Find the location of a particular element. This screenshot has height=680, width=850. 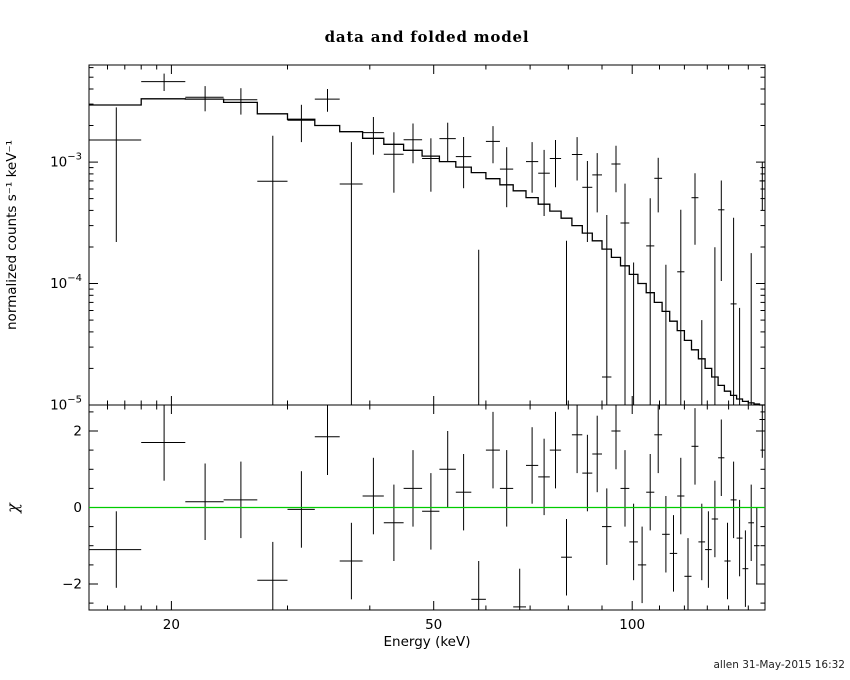

x-axis-label: Energy (keV) is located at coordinates (427, 642).